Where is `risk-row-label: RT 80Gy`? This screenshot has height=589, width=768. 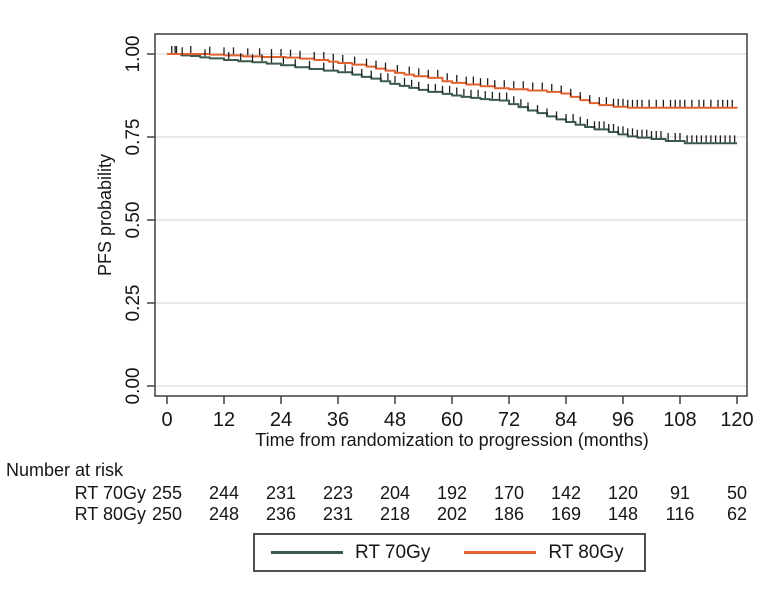
risk-row-label: RT 80Gy is located at coordinates (110, 514).